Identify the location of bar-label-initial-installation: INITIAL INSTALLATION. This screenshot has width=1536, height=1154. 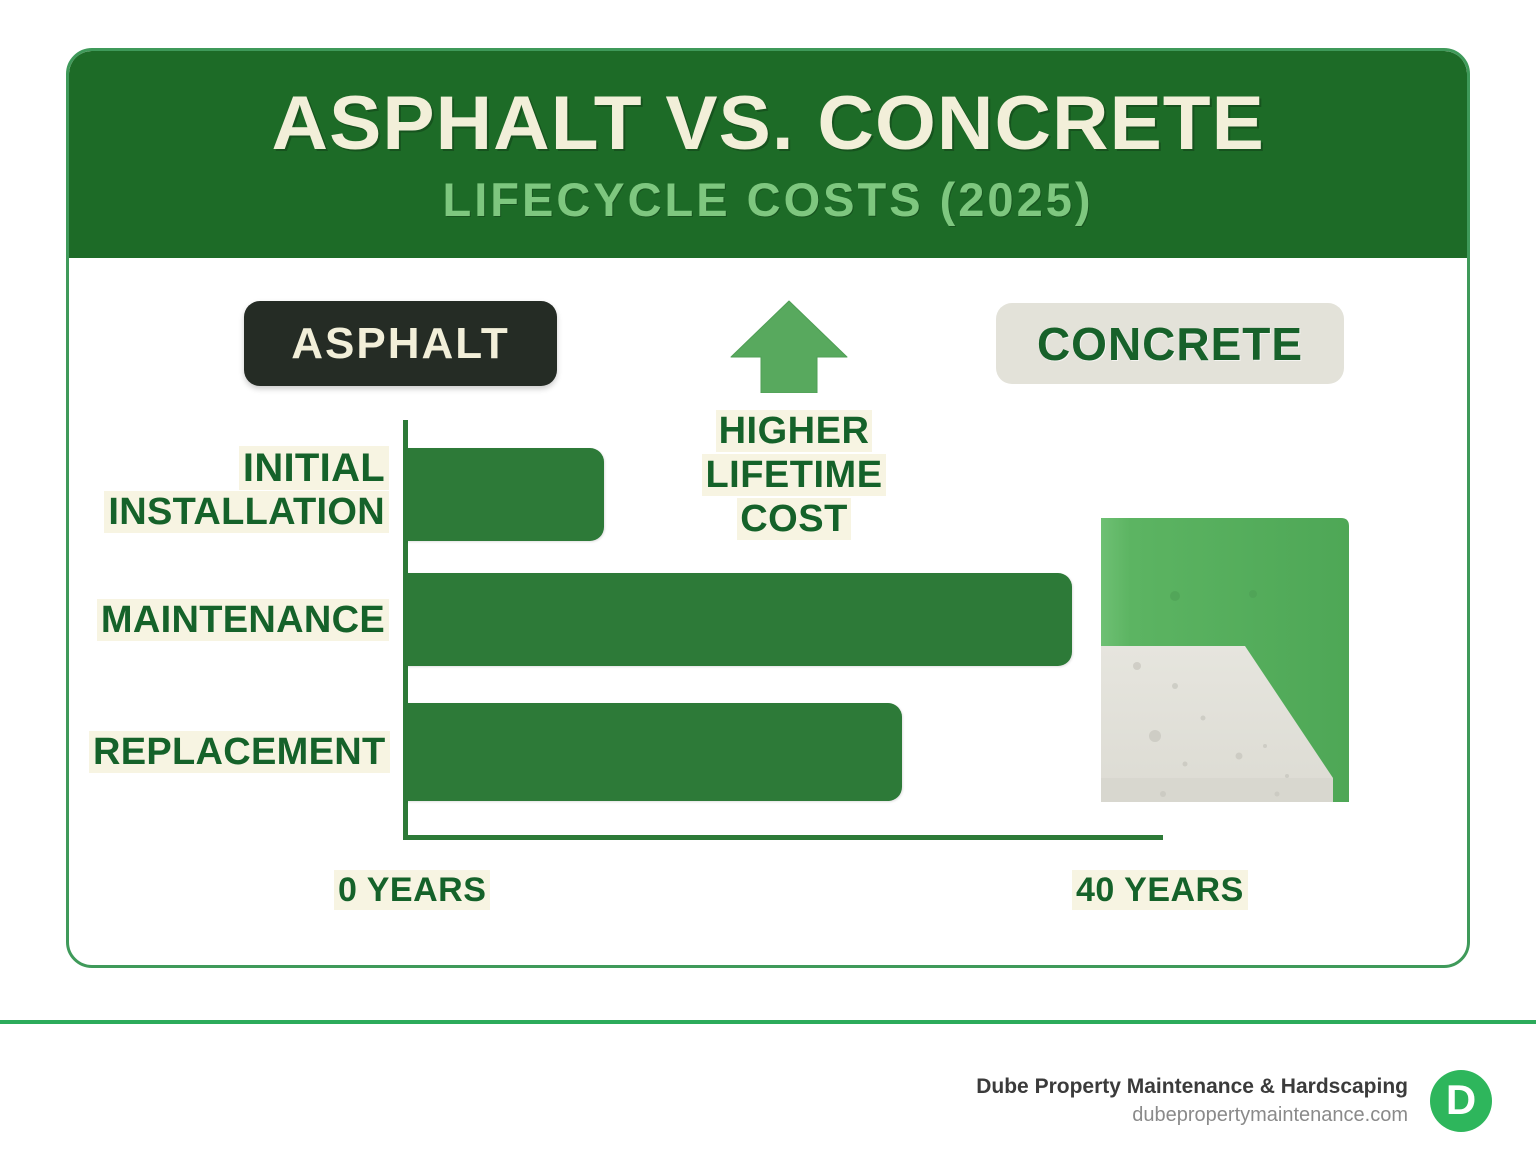
(239, 489).